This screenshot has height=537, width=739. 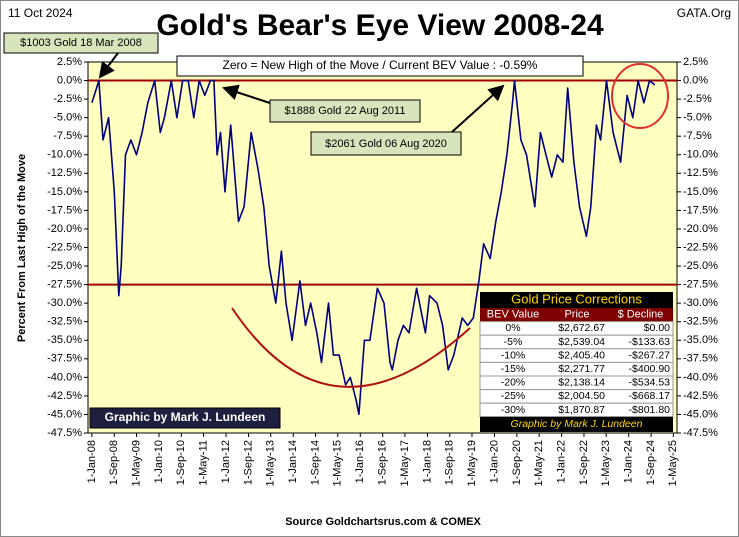 What do you see at coordinates (640, 96) in the screenshot?
I see `highlight-circle` at bounding box center [640, 96].